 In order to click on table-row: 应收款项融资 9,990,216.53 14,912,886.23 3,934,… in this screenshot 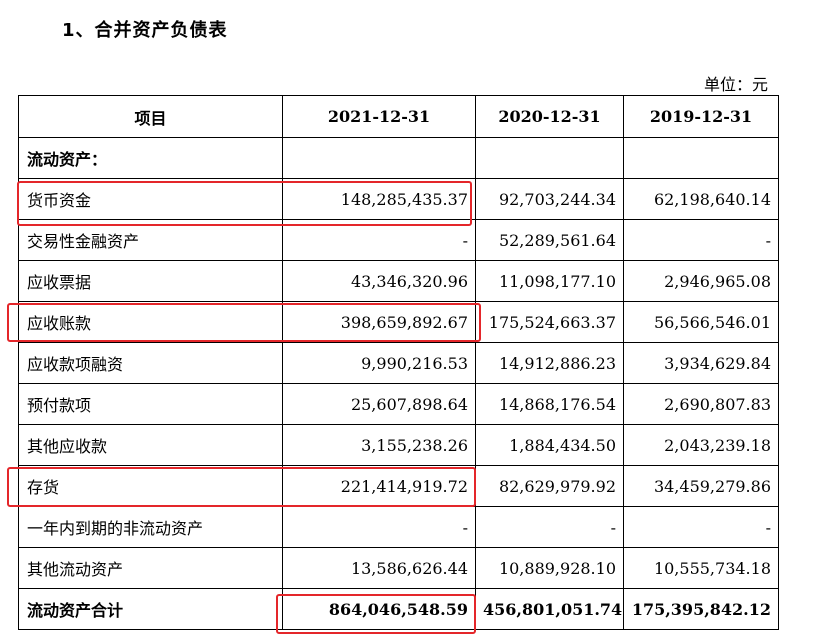, I will do `click(398, 363)`.